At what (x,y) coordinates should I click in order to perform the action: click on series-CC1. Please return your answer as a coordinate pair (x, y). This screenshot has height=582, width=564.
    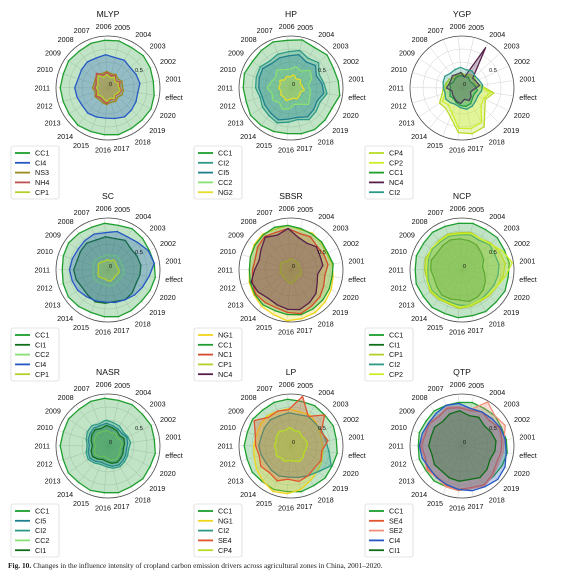
    Looking at the image, I should click on (291, 270).